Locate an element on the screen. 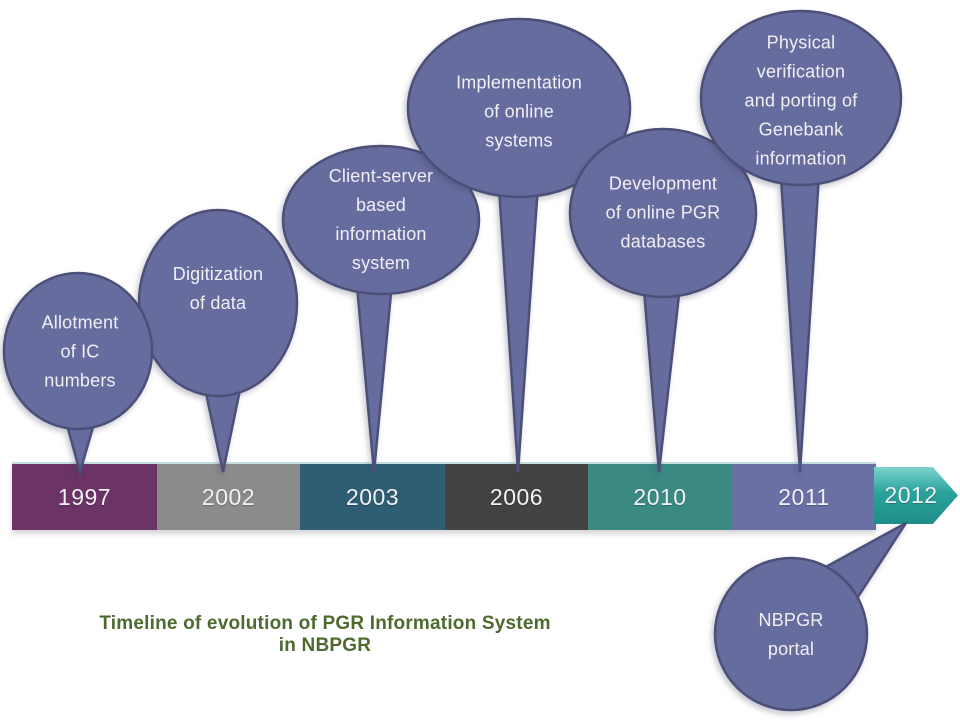 The image size is (960, 720). balloon-genebank-information-bubble is located at coordinates (801, 98).